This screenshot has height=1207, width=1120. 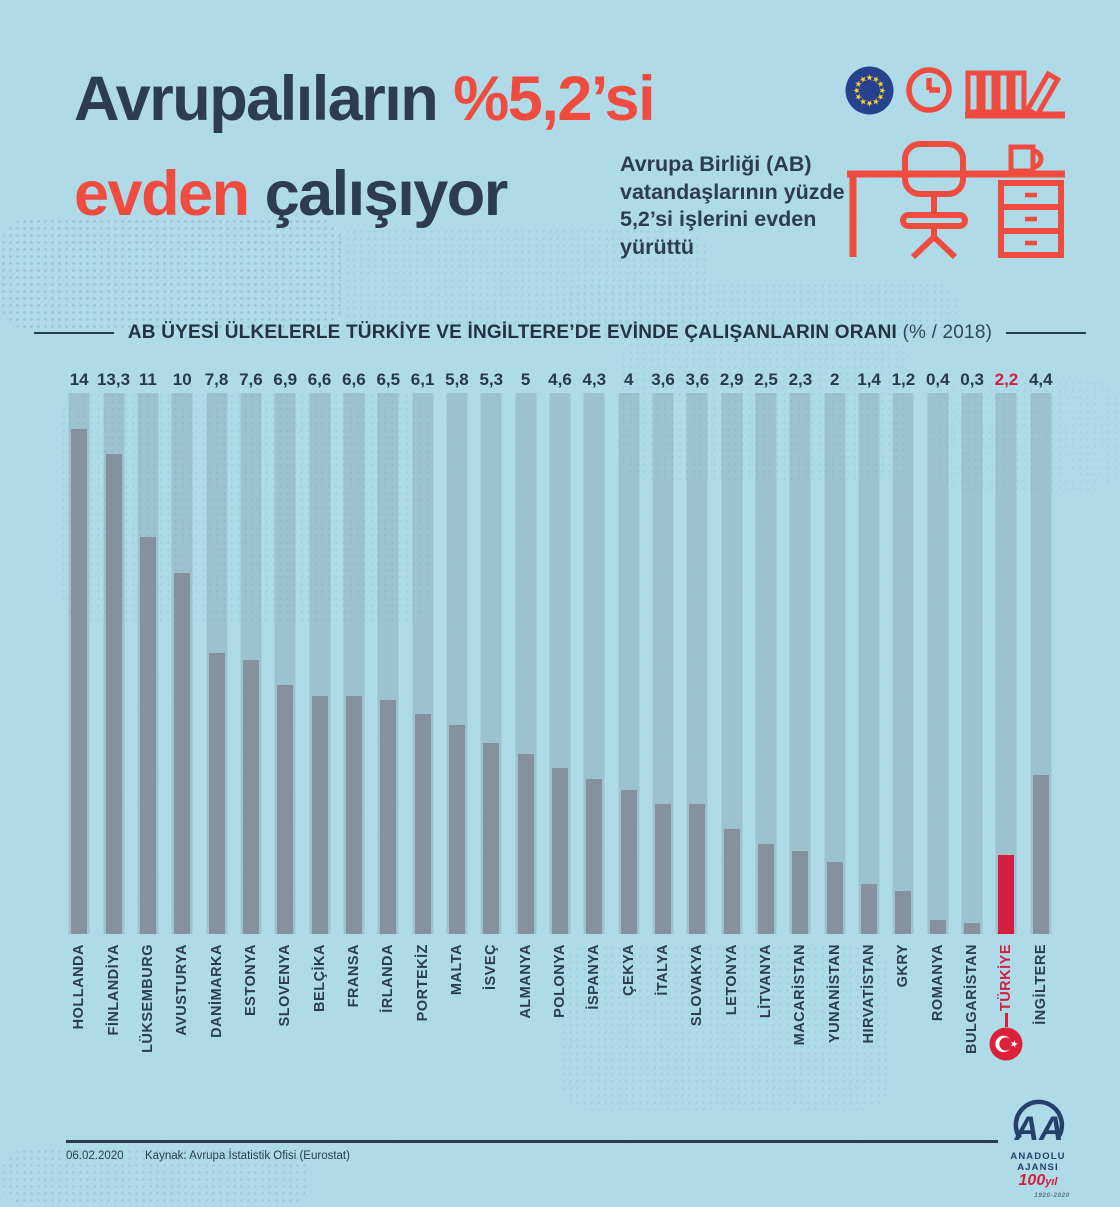 I want to click on bar-value-label: 10, so click(x=182, y=379).